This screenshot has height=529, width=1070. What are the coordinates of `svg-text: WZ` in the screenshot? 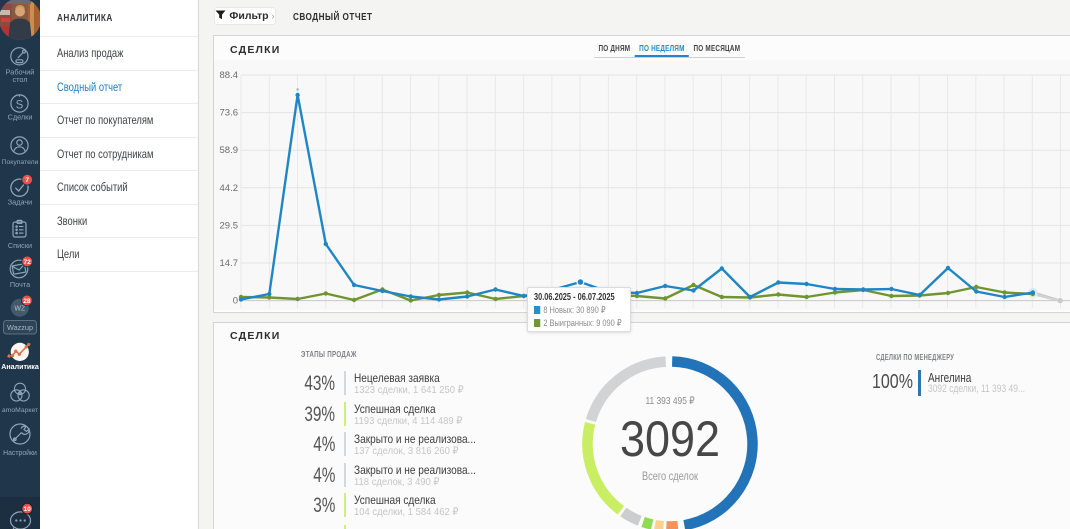 It's located at (20, 309).